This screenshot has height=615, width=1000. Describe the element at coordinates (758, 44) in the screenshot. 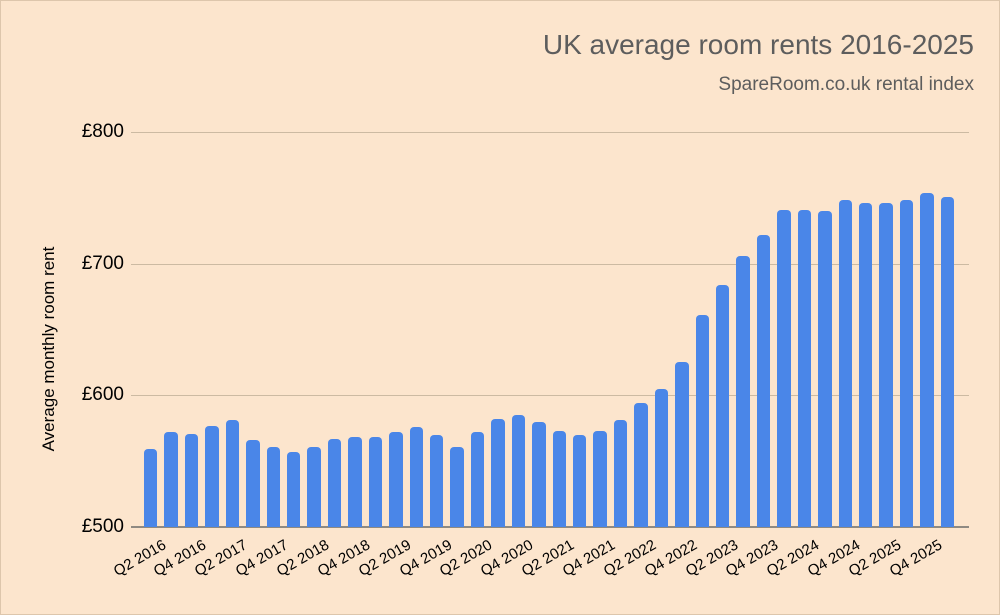

I see `chart-title: UK average room rents 2016-2025` at that location.